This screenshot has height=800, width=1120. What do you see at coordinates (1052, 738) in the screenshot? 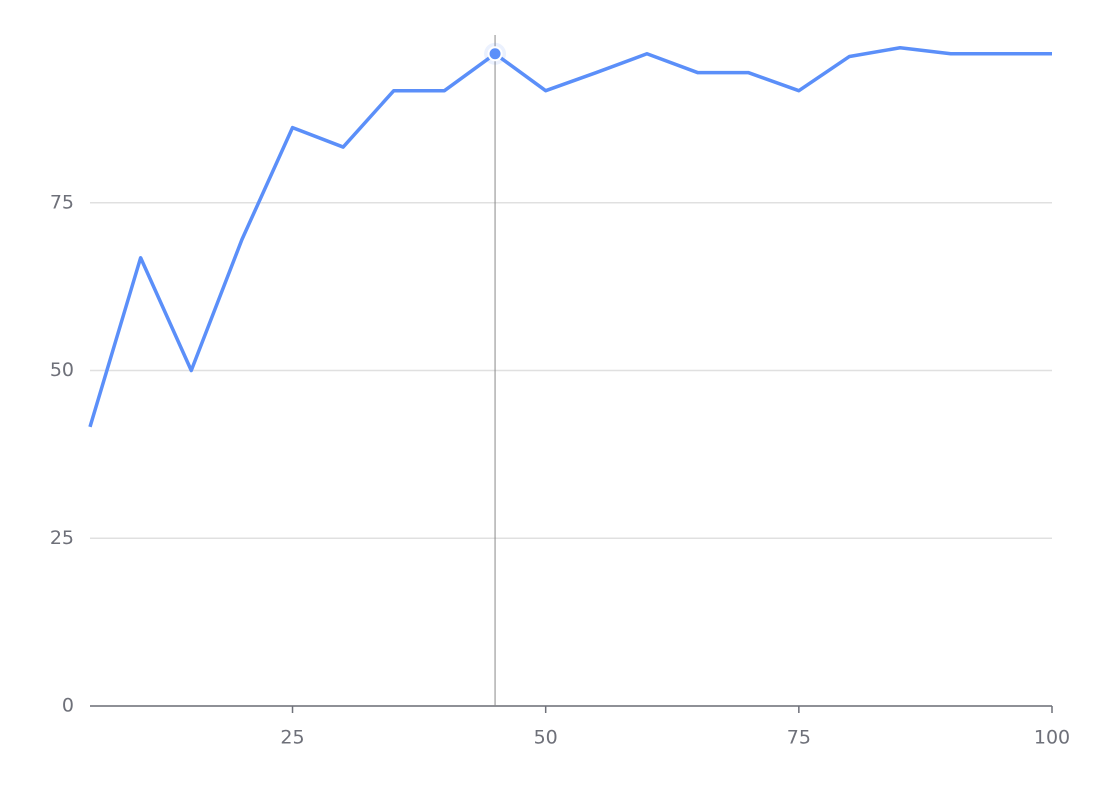
I see `x-tick-label: 100` at bounding box center [1052, 738].